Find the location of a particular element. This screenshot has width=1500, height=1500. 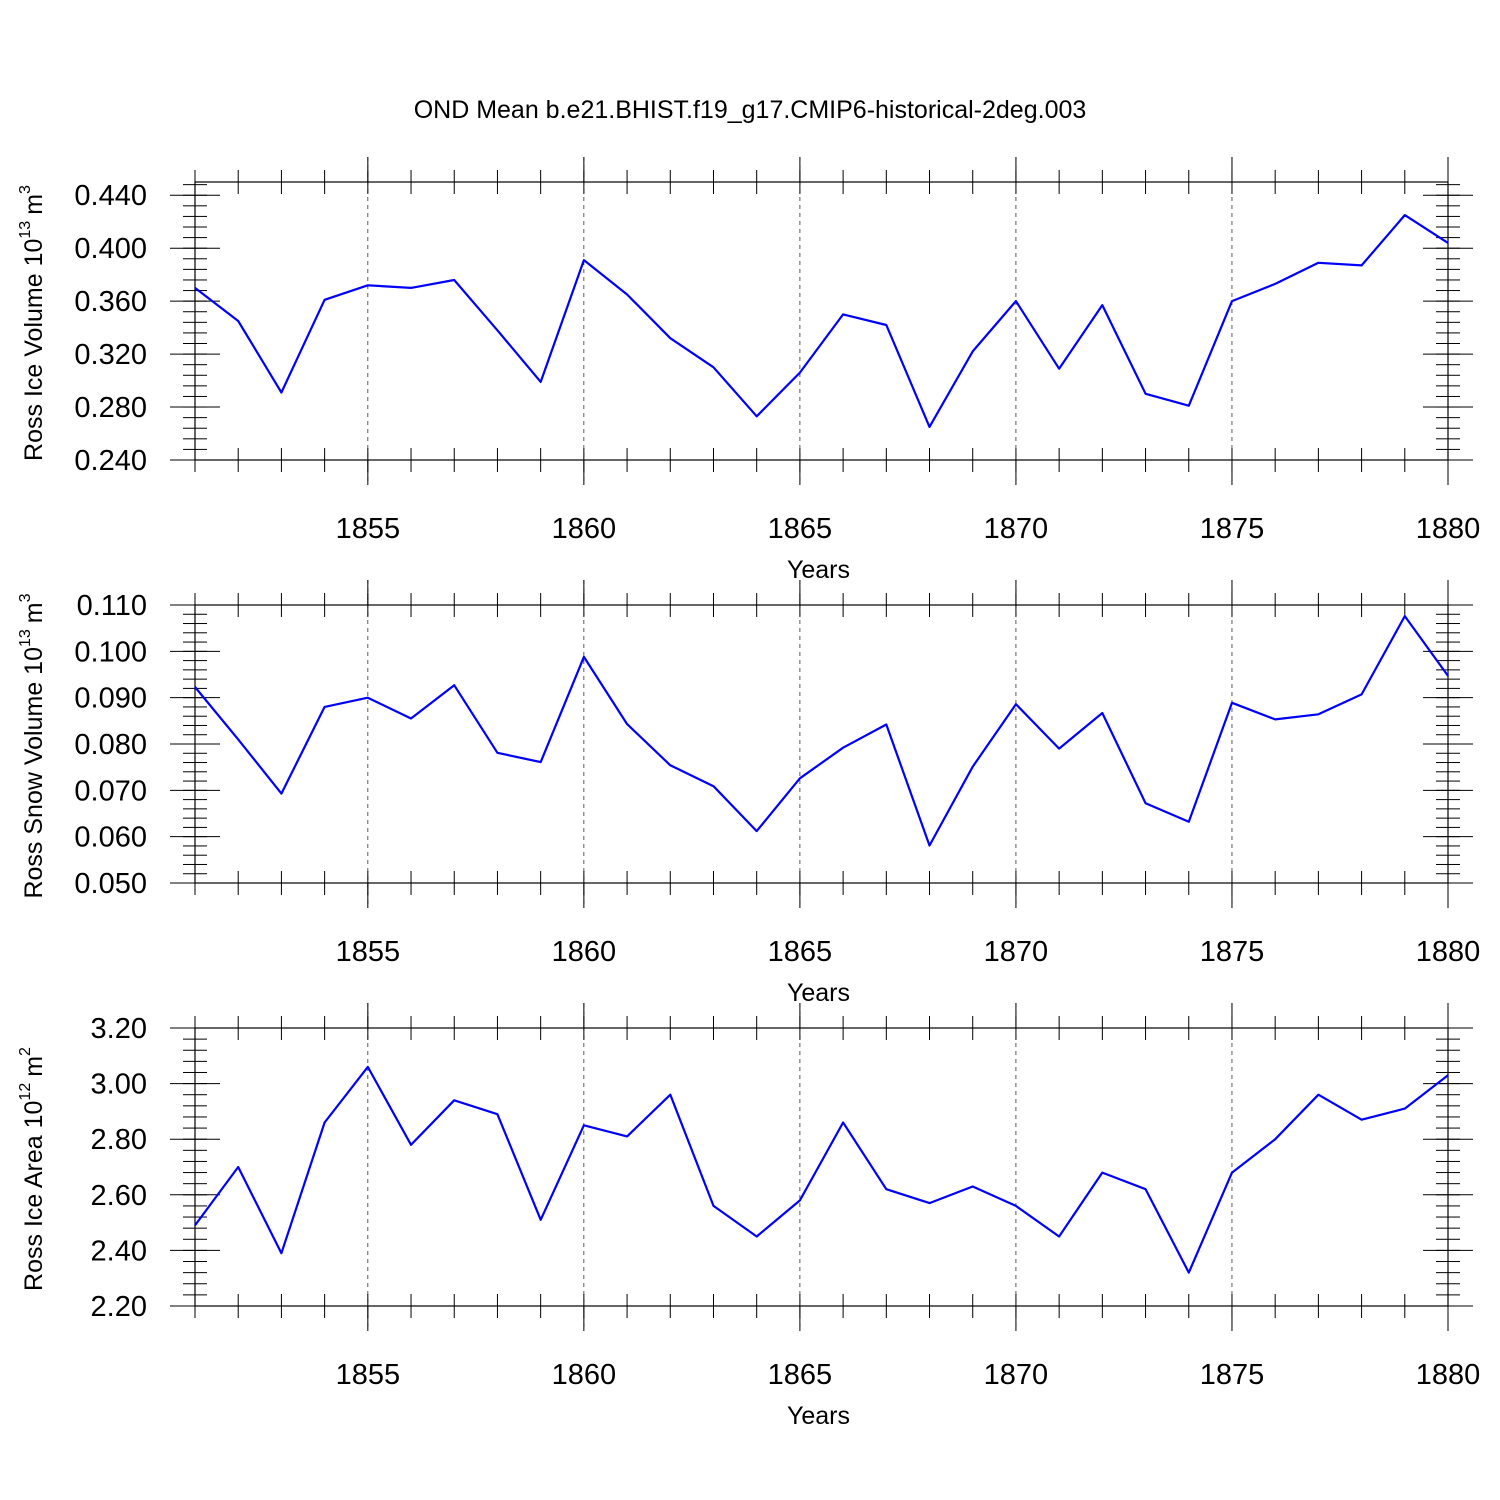

y-tick-label: 0.100 is located at coordinates (110, 652).